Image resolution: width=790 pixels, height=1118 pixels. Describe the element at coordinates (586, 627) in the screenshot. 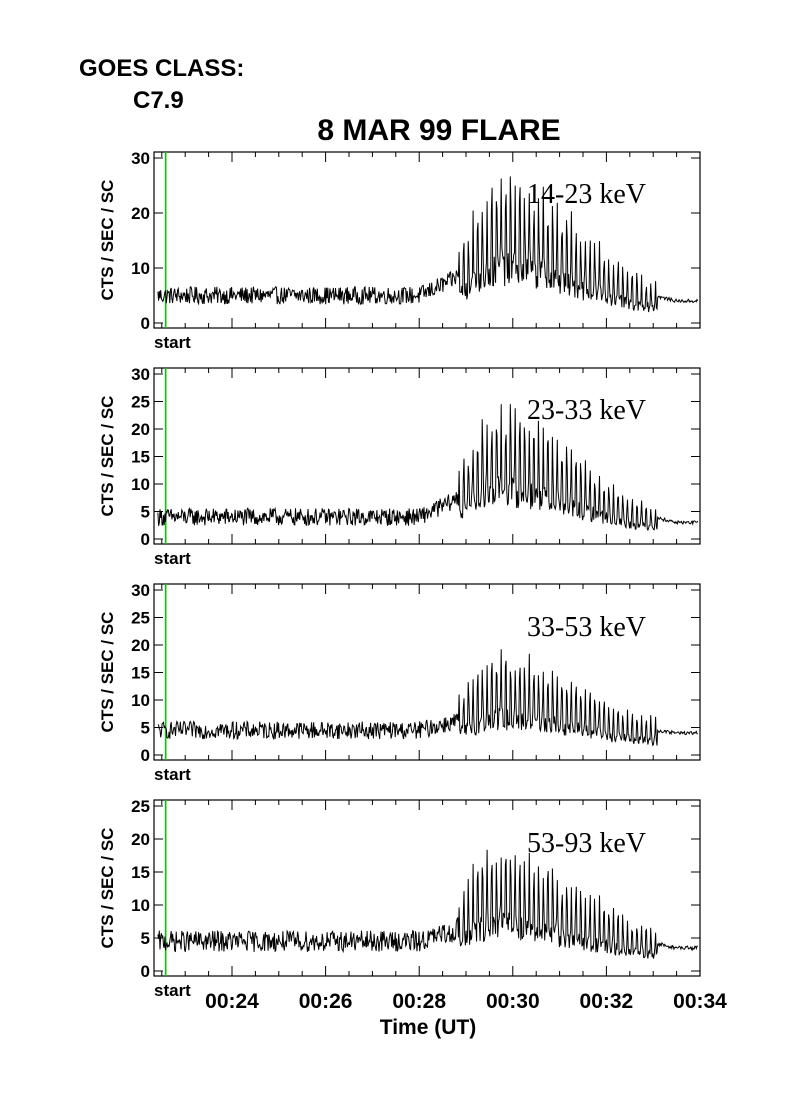

I see `energy-band-label: 33-53 keV` at that location.